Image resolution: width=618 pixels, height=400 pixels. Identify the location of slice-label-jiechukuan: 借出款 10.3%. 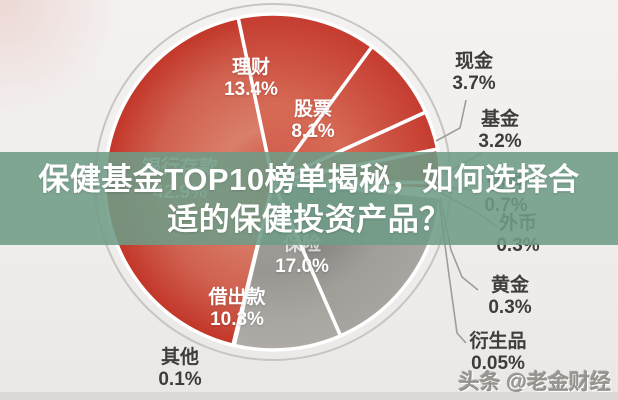
(237, 308).